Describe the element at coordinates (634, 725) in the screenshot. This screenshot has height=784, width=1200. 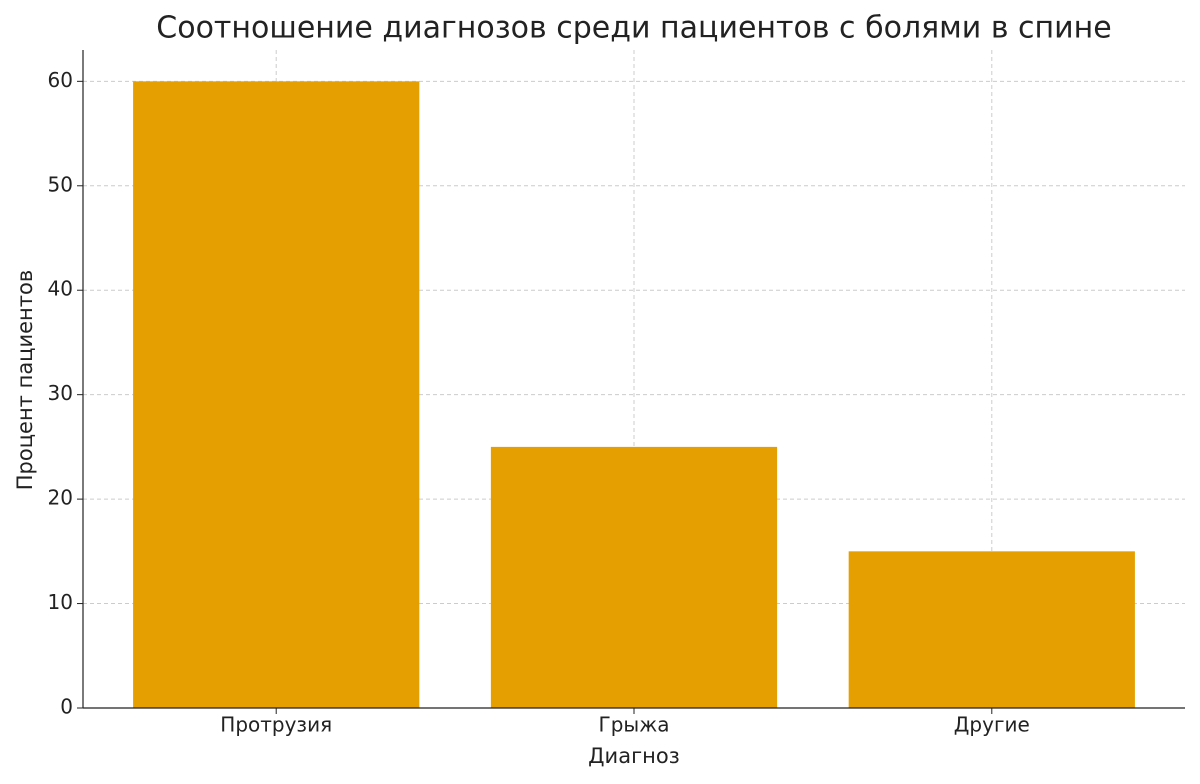
I see `x-tick-label: Грыжа` at that location.